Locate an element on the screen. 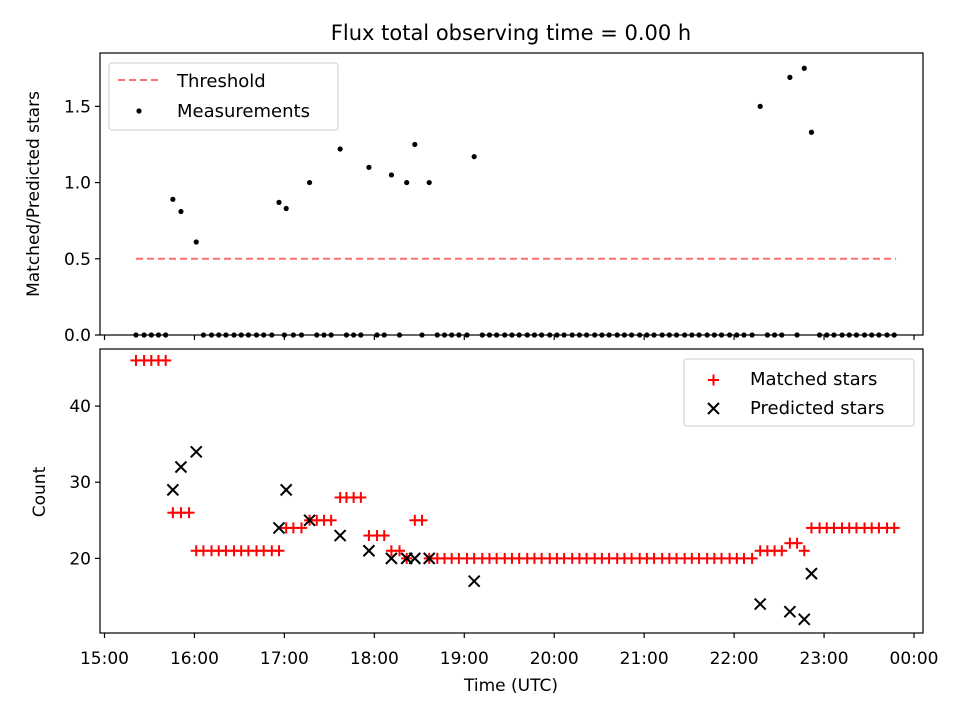  x-axis-label: Time (UTC) is located at coordinates (510, 686).